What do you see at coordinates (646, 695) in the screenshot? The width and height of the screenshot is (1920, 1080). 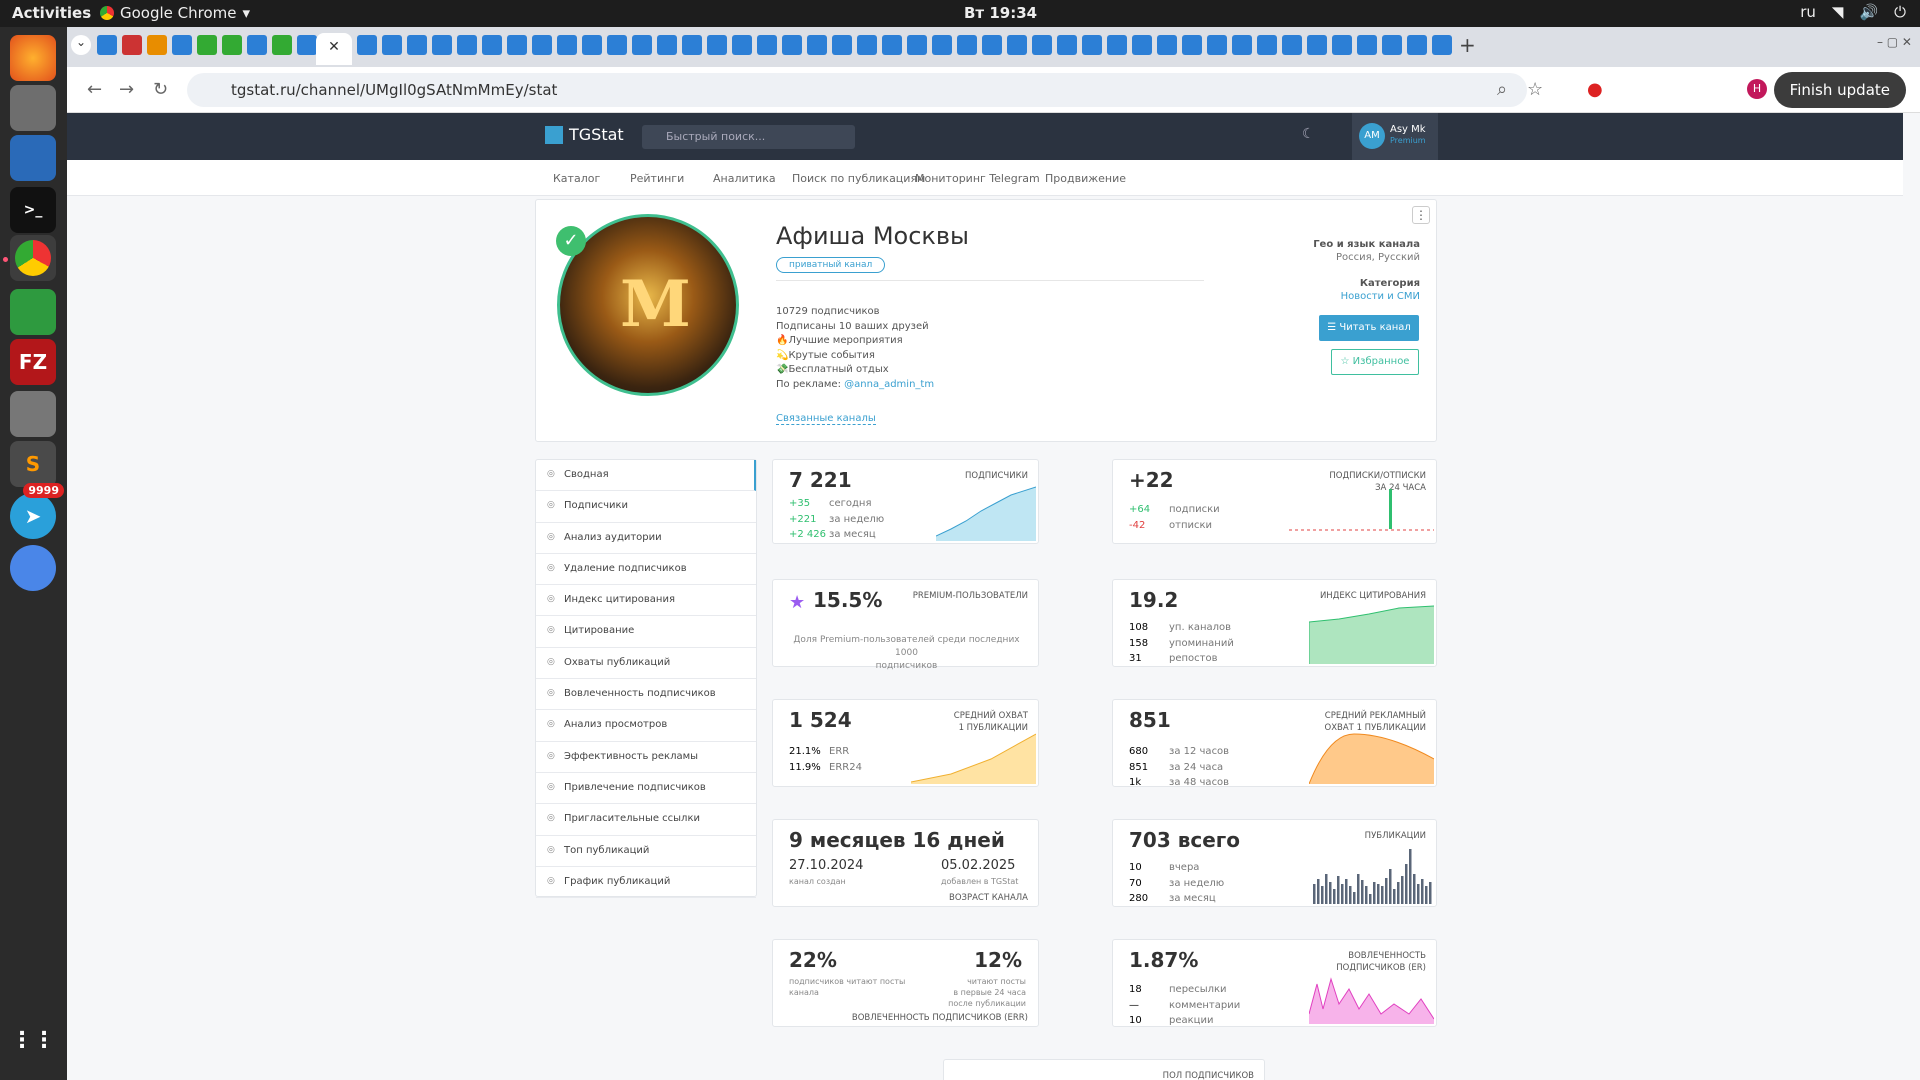 I see `sidebar-item: ◎ Вовлеченность подписчиков` at bounding box center [646, 695].